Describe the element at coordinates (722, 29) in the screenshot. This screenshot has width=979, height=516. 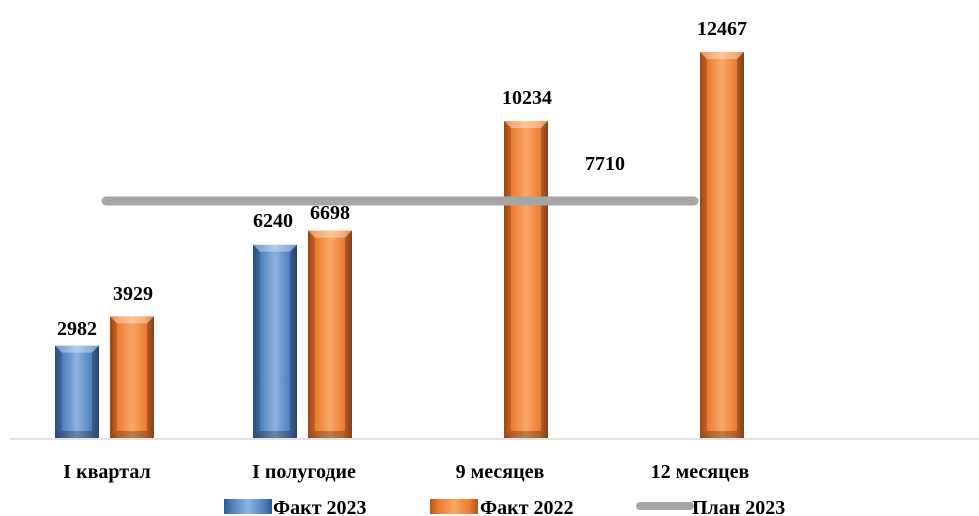
I see `data-label-fact-2022-3: 12467` at that location.